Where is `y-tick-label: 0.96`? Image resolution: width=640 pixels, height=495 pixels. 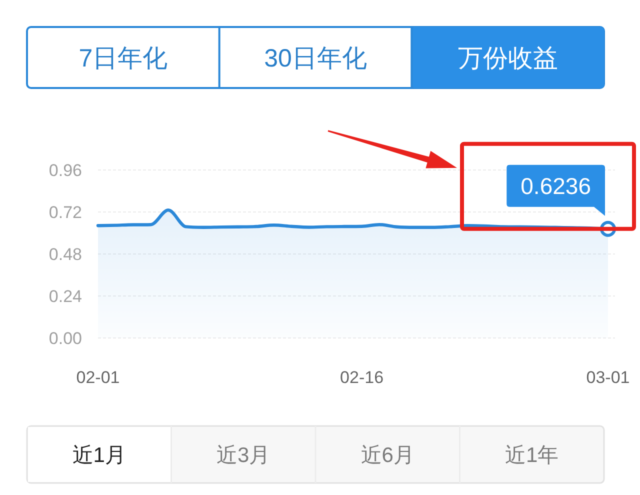
y-tick-label: 0.96 is located at coordinates (65, 170).